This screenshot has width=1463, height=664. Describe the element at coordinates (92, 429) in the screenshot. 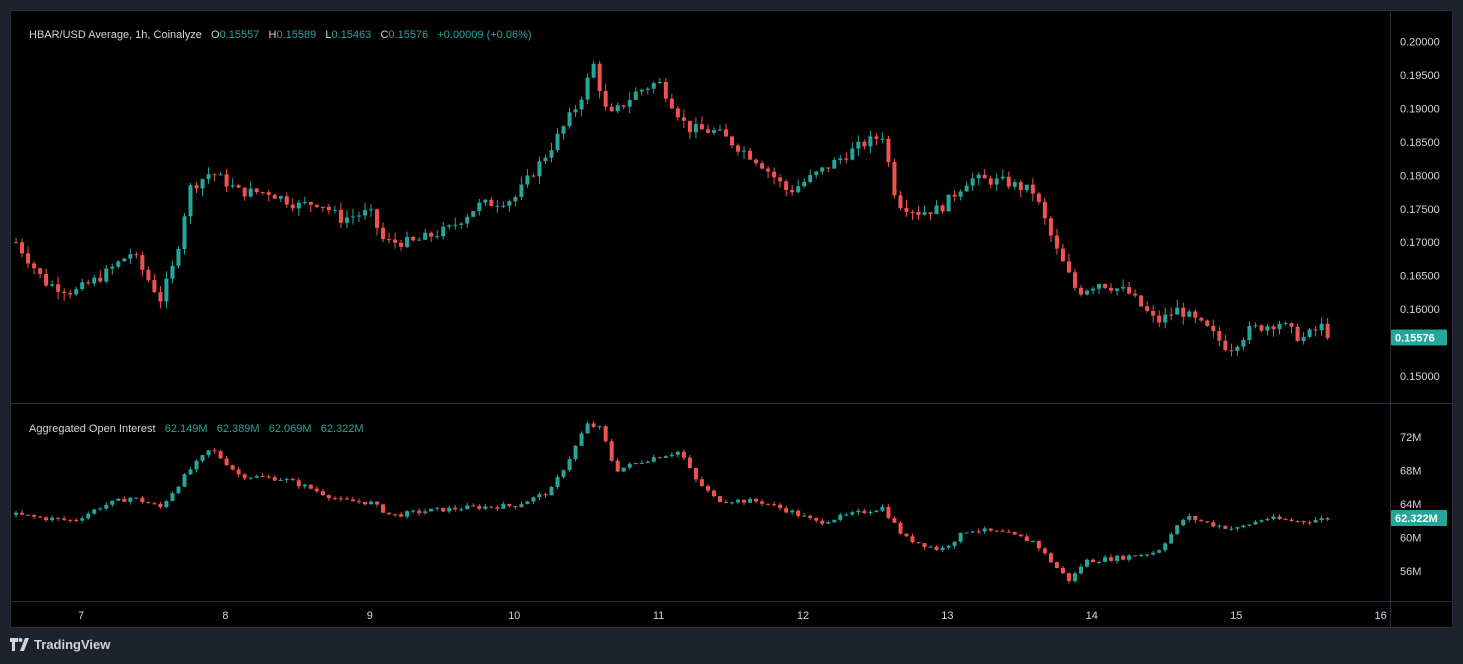

I see `oi-legend-title: Aggregated Open Interest` at that location.